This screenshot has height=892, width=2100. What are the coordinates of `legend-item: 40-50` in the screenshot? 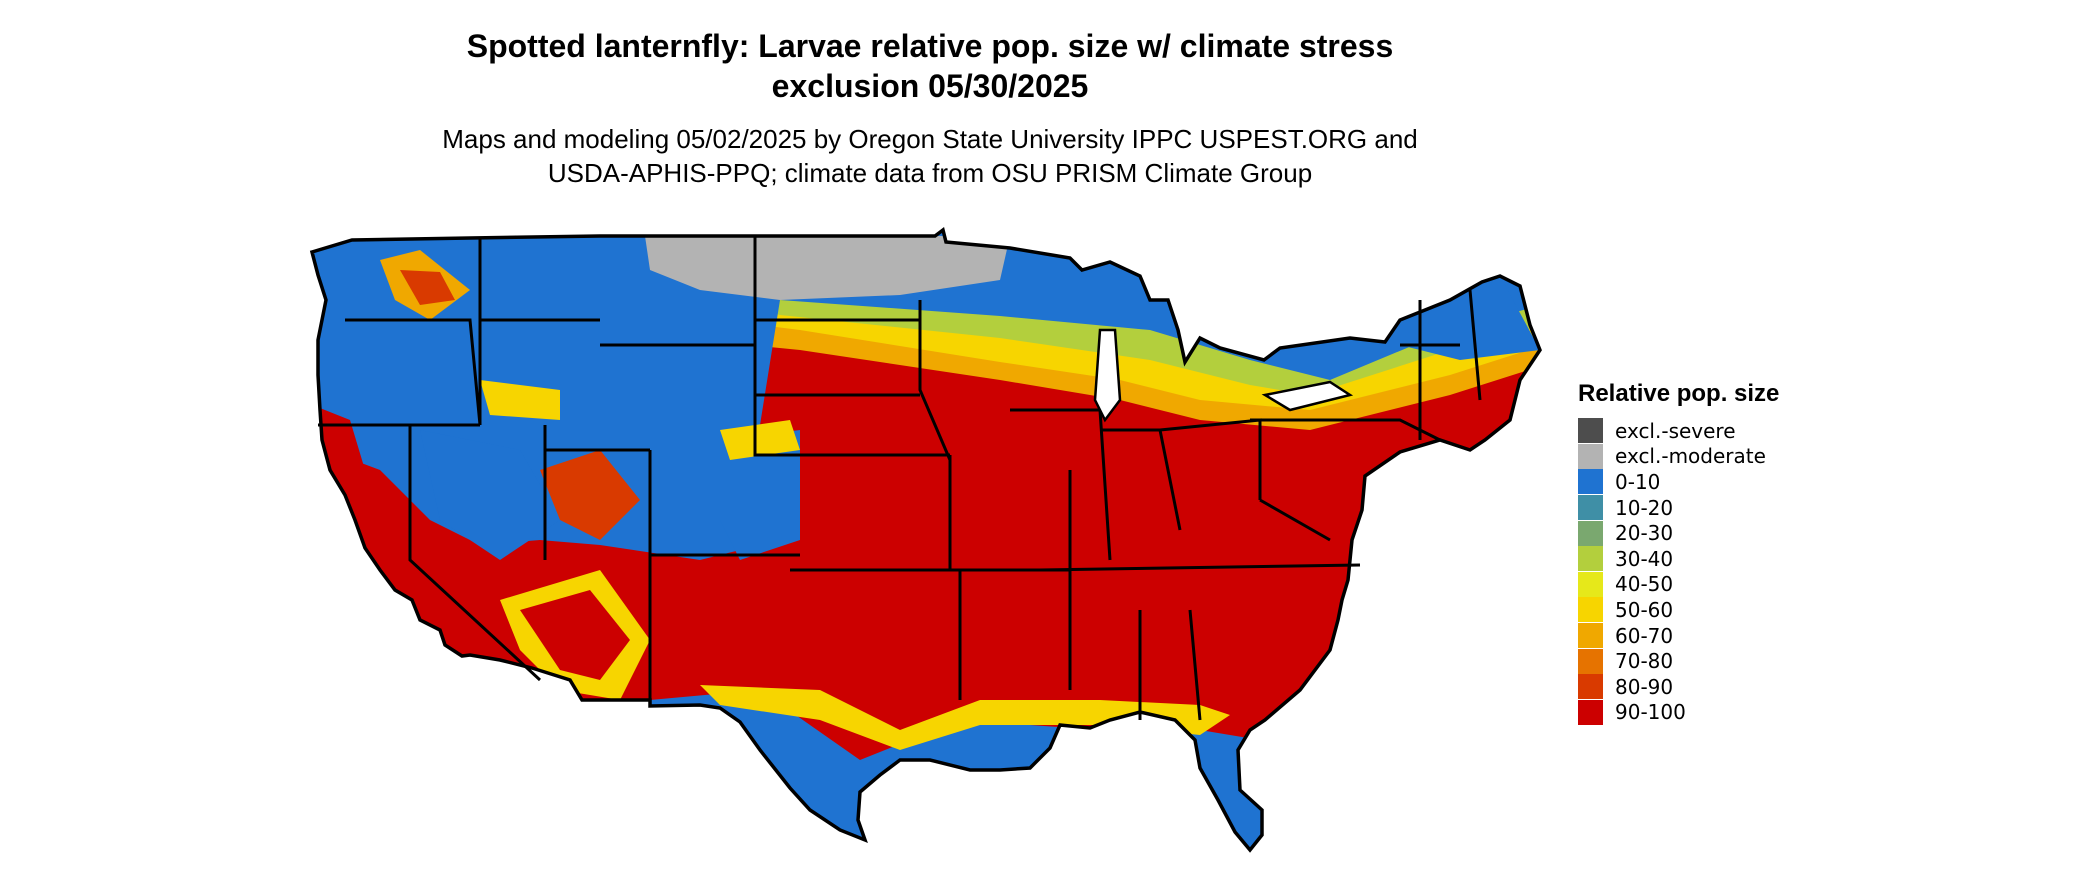 It's located at (1738, 584).